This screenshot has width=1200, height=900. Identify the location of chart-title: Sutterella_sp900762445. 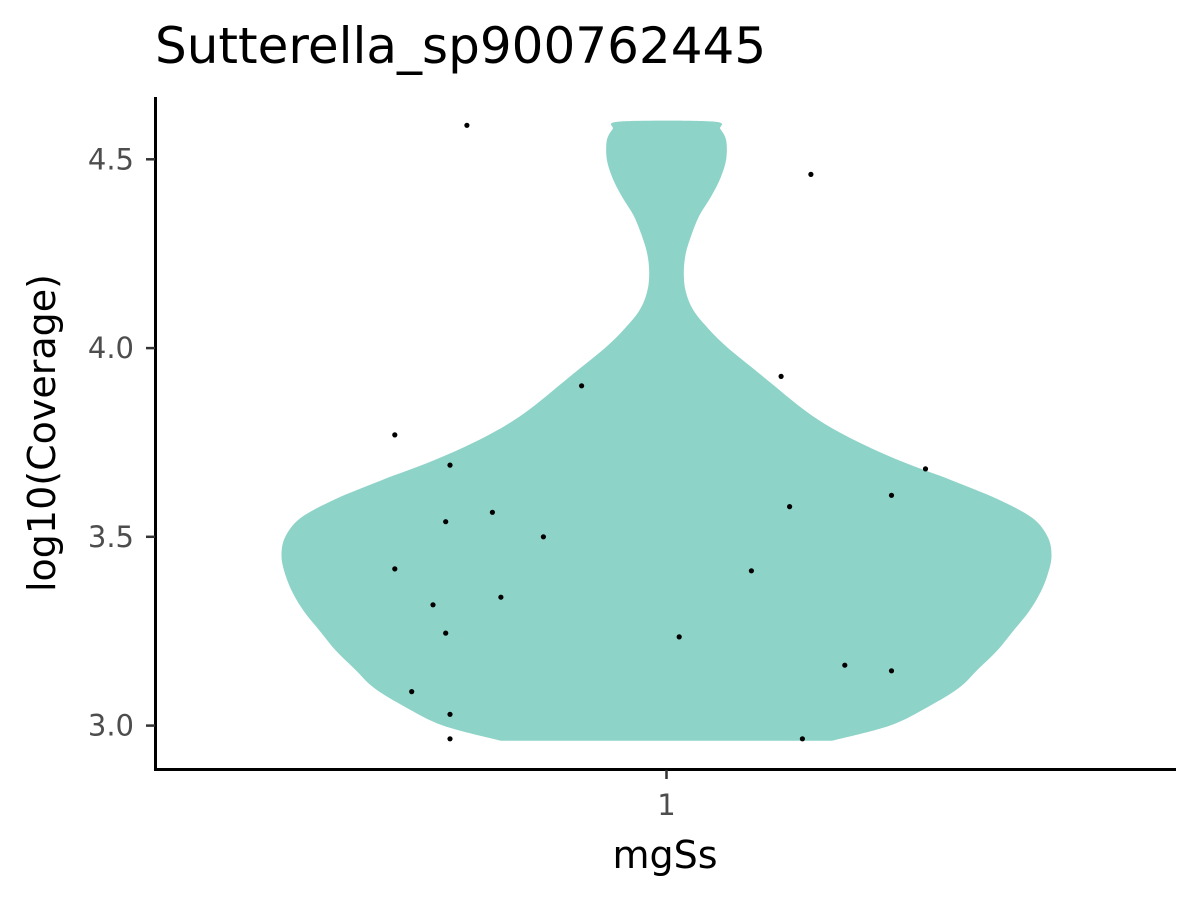
(460, 46).